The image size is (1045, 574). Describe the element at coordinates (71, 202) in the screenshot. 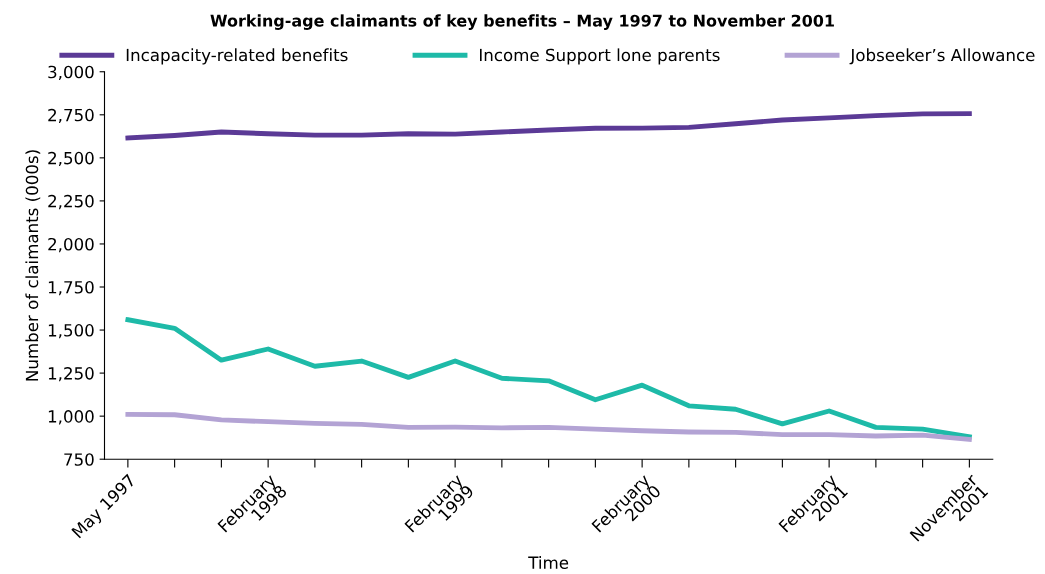

I see `y-tick-label: 2,250` at that location.